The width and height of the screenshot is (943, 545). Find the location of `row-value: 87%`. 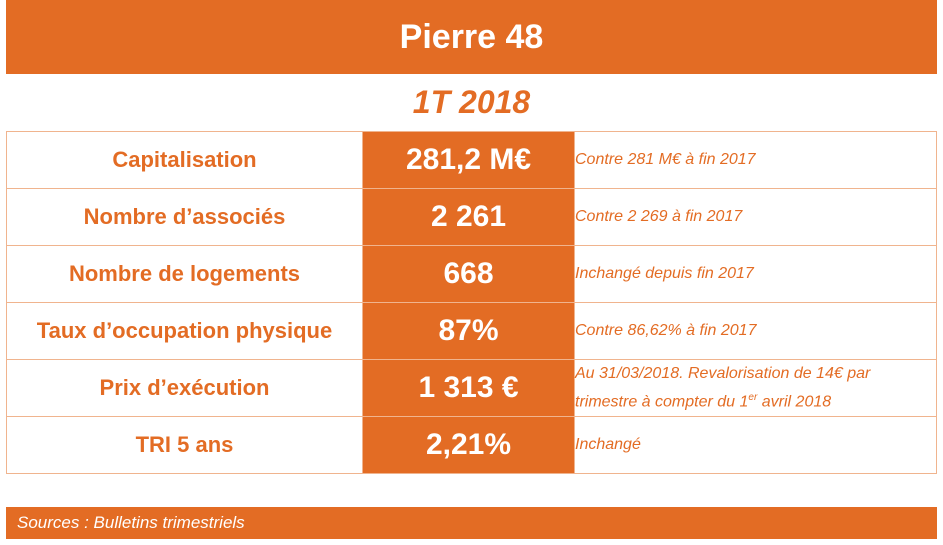

row-value: 87% is located at coordinates (468, 331).